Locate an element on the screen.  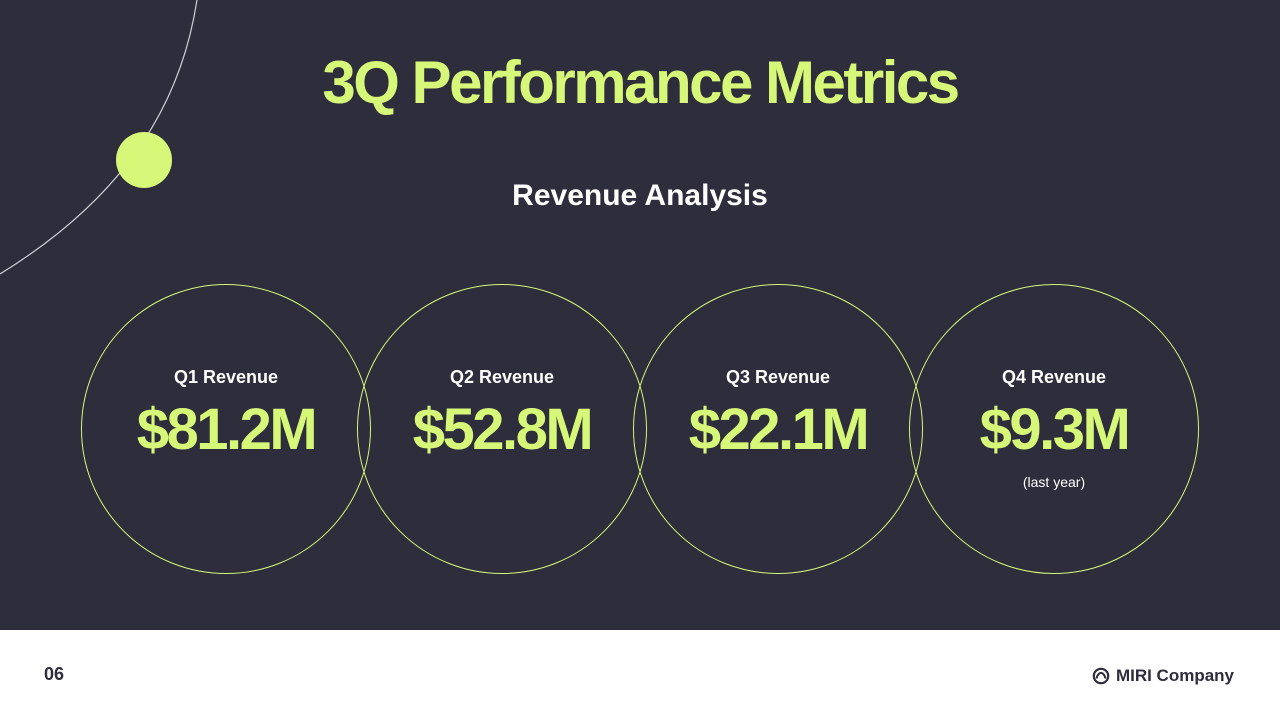
metric-circle-q2: Q2 Revenue $52.8M is located at coordinates (502, 429).